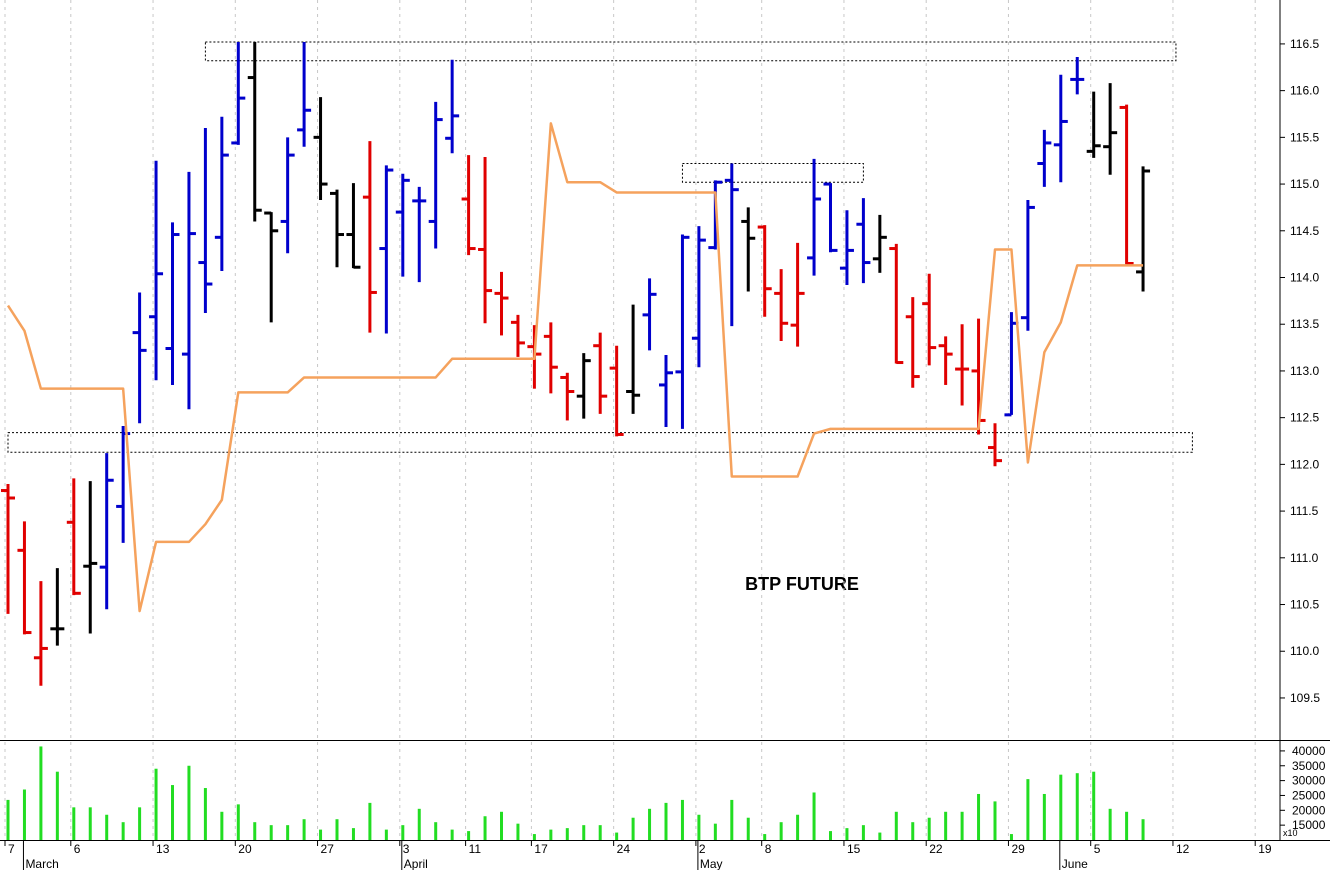 This screenshot has width=1330, height=870. I want to click on x-tick-label: 12, so click(1183, 849).